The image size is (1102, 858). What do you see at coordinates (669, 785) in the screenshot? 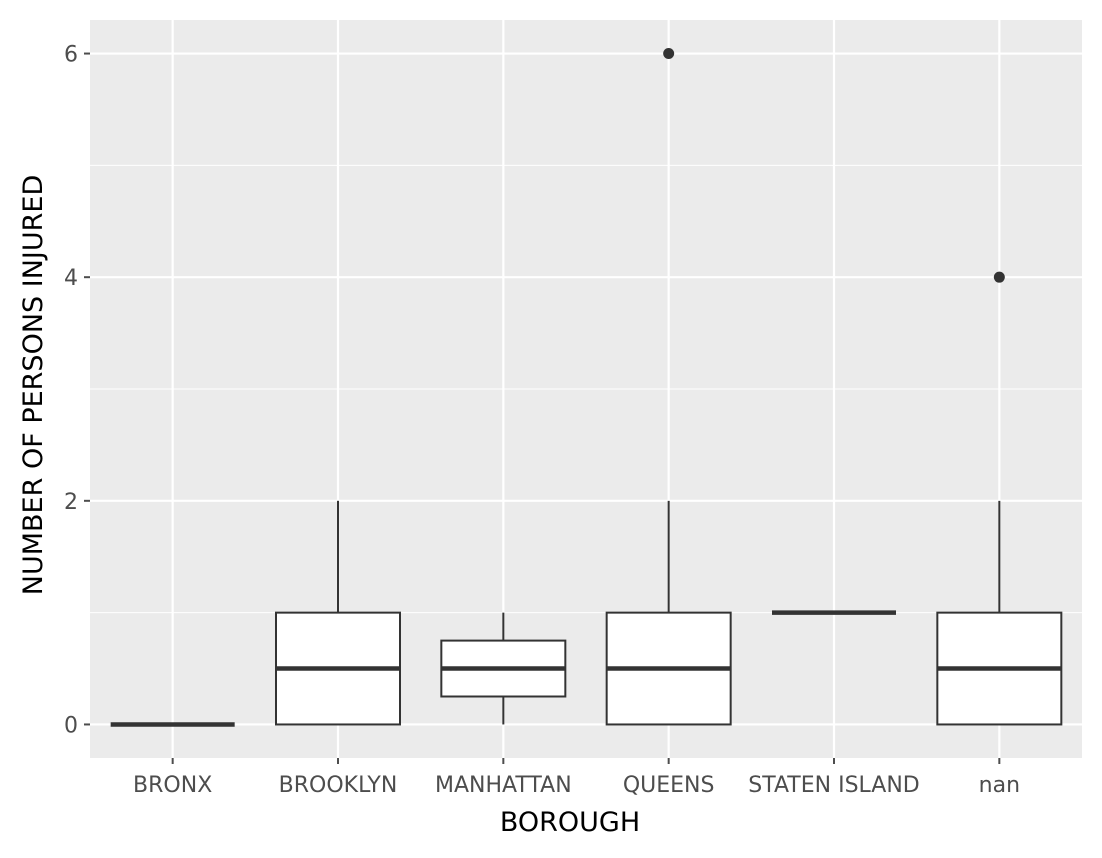
I see `x-tick-label: QUEENS` at bounding box center [669, 785].